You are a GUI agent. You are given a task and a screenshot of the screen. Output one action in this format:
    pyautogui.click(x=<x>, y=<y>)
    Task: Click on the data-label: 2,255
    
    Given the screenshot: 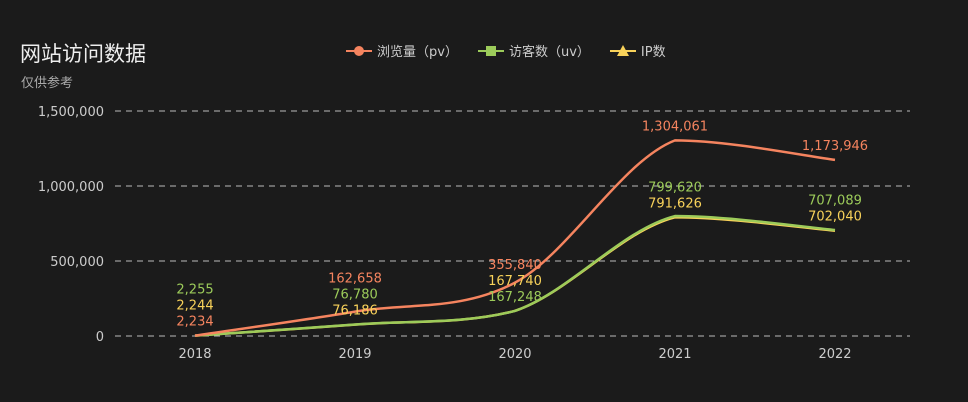 What is the action you would take?
    pyautogui.click(x=194, y=290)
    